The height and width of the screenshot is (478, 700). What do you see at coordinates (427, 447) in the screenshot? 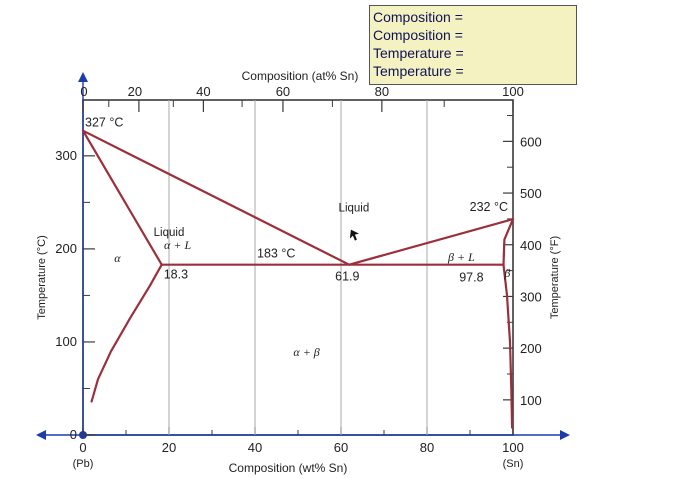
I see `x-tick-label-4: 80` at bounding box center [427, 447].